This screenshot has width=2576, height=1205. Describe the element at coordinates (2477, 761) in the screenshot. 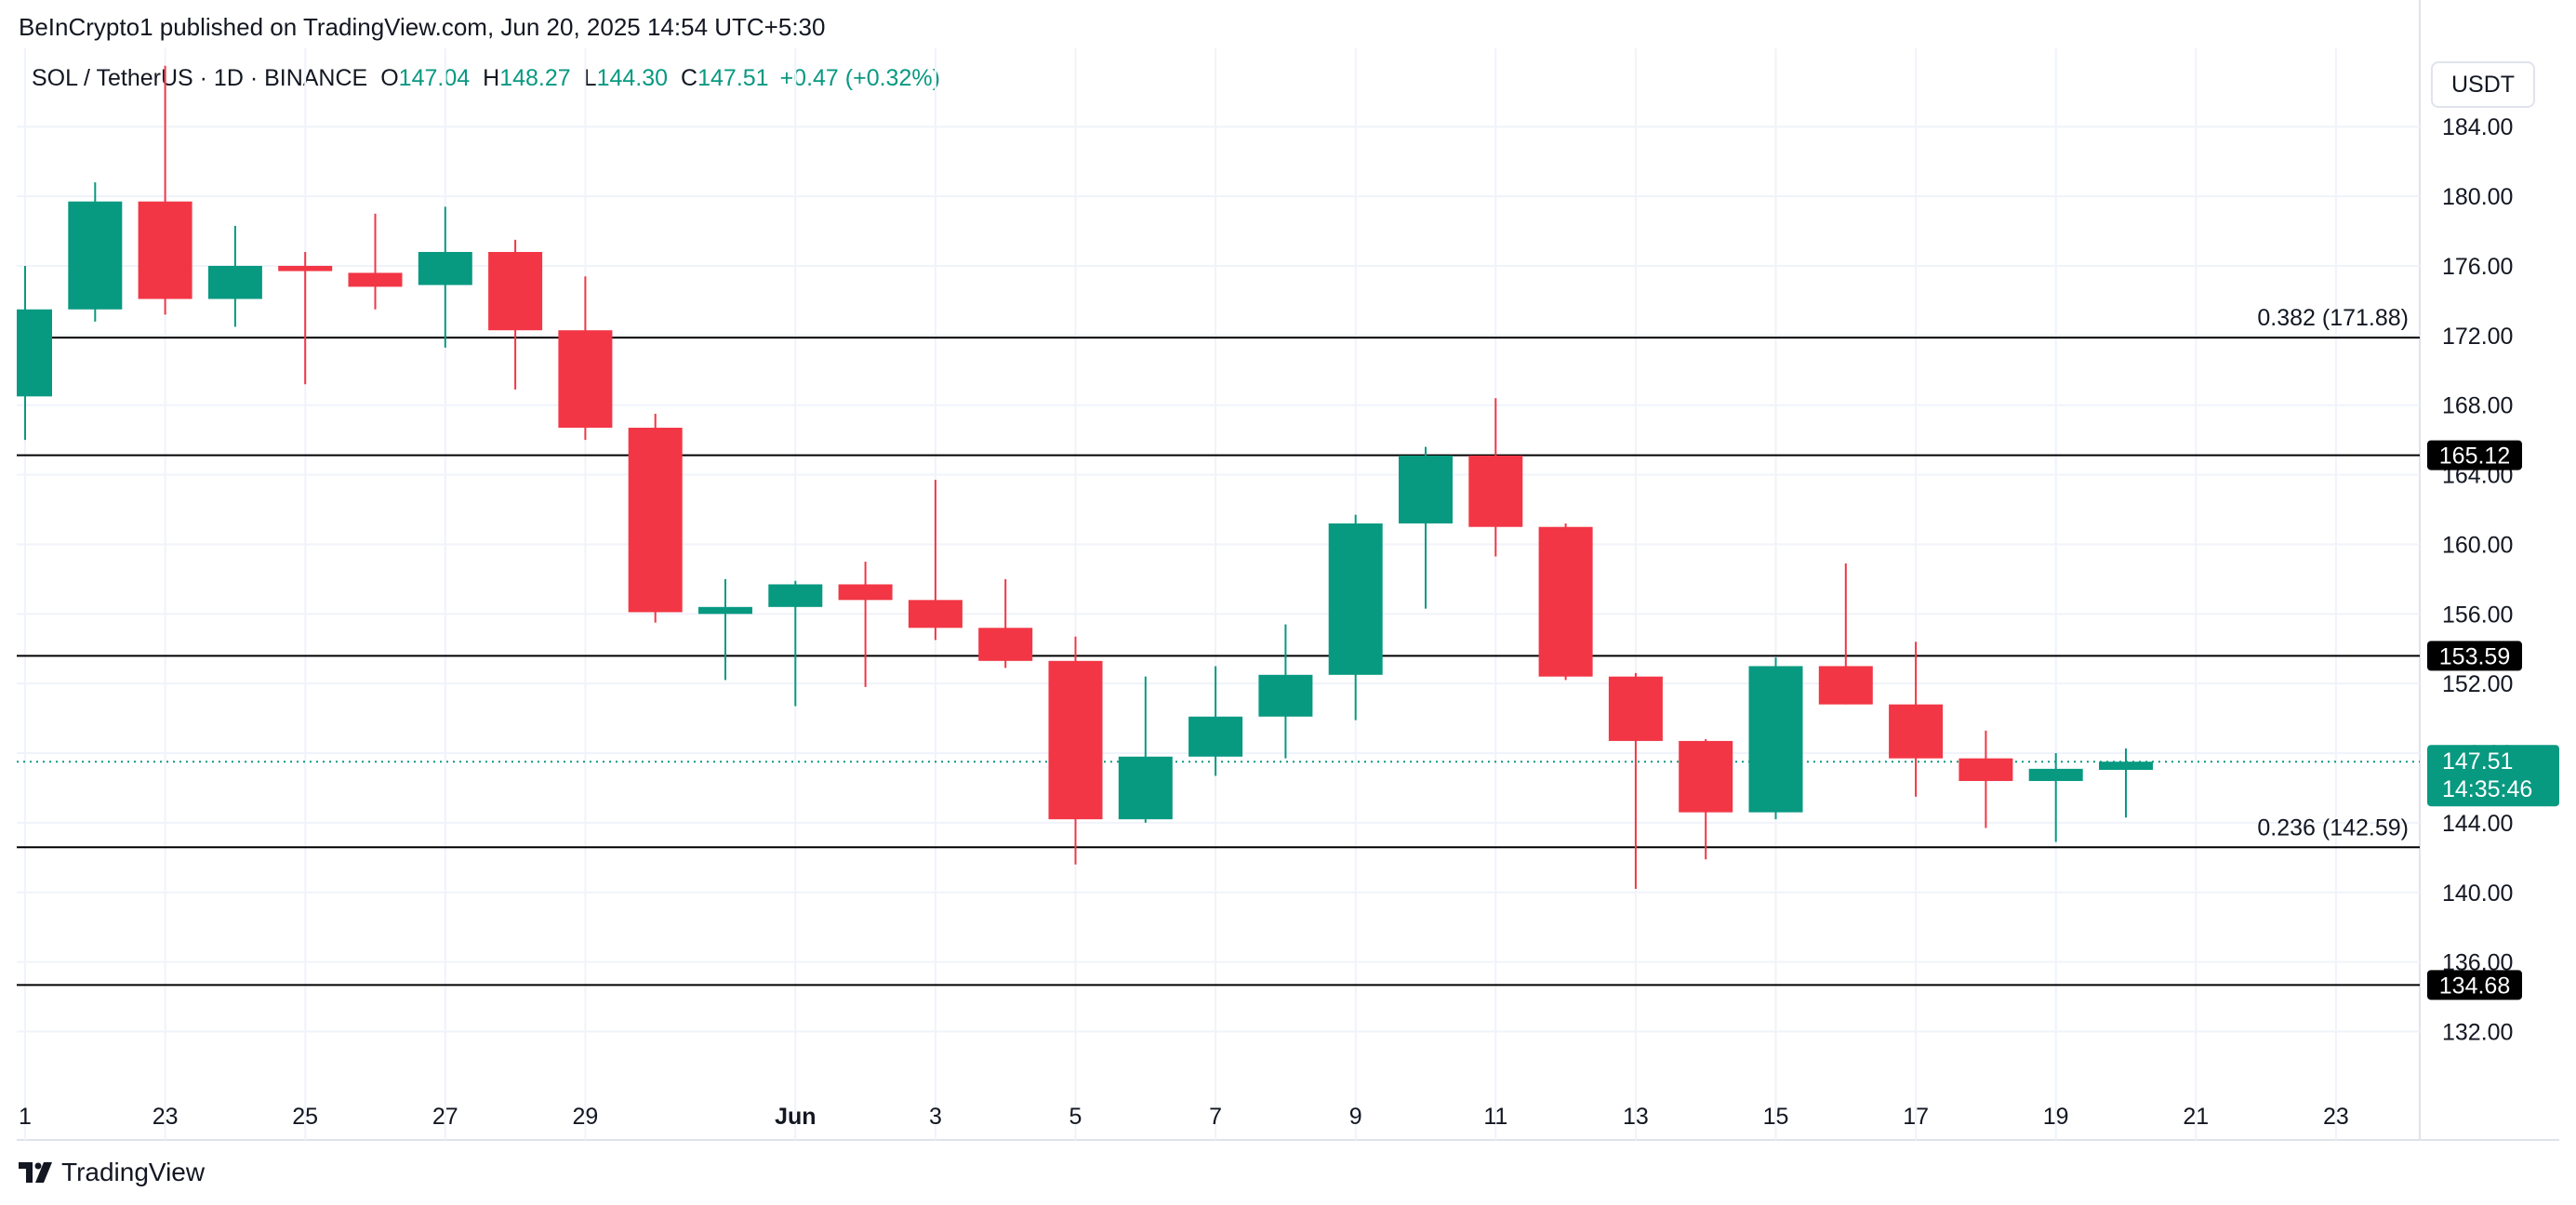

I see `last-price-label: 147.51` at that location.